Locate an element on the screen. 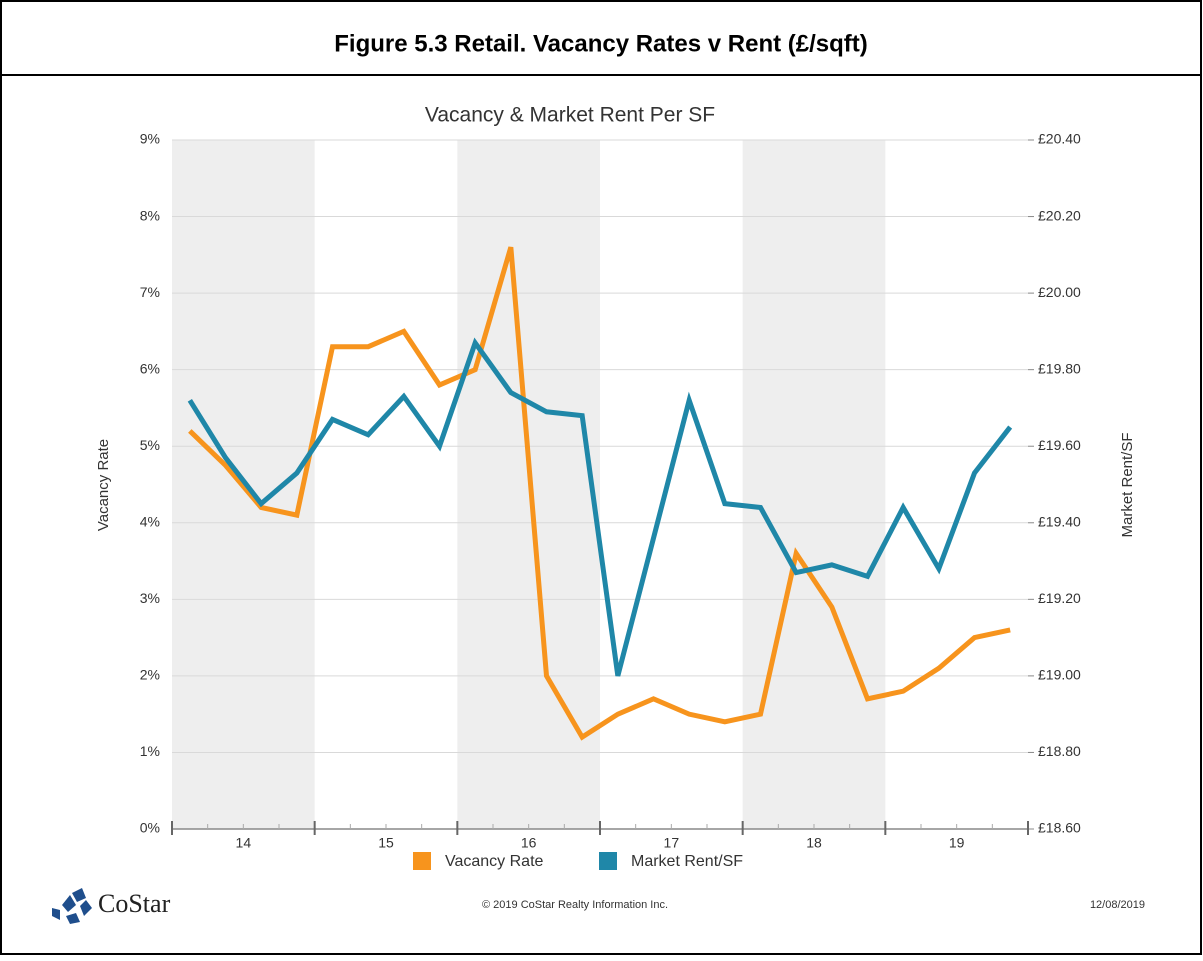 The width and height of the screenshot is (1203, 961). y-tick-label: 9% is located at coordinates (150, 139).